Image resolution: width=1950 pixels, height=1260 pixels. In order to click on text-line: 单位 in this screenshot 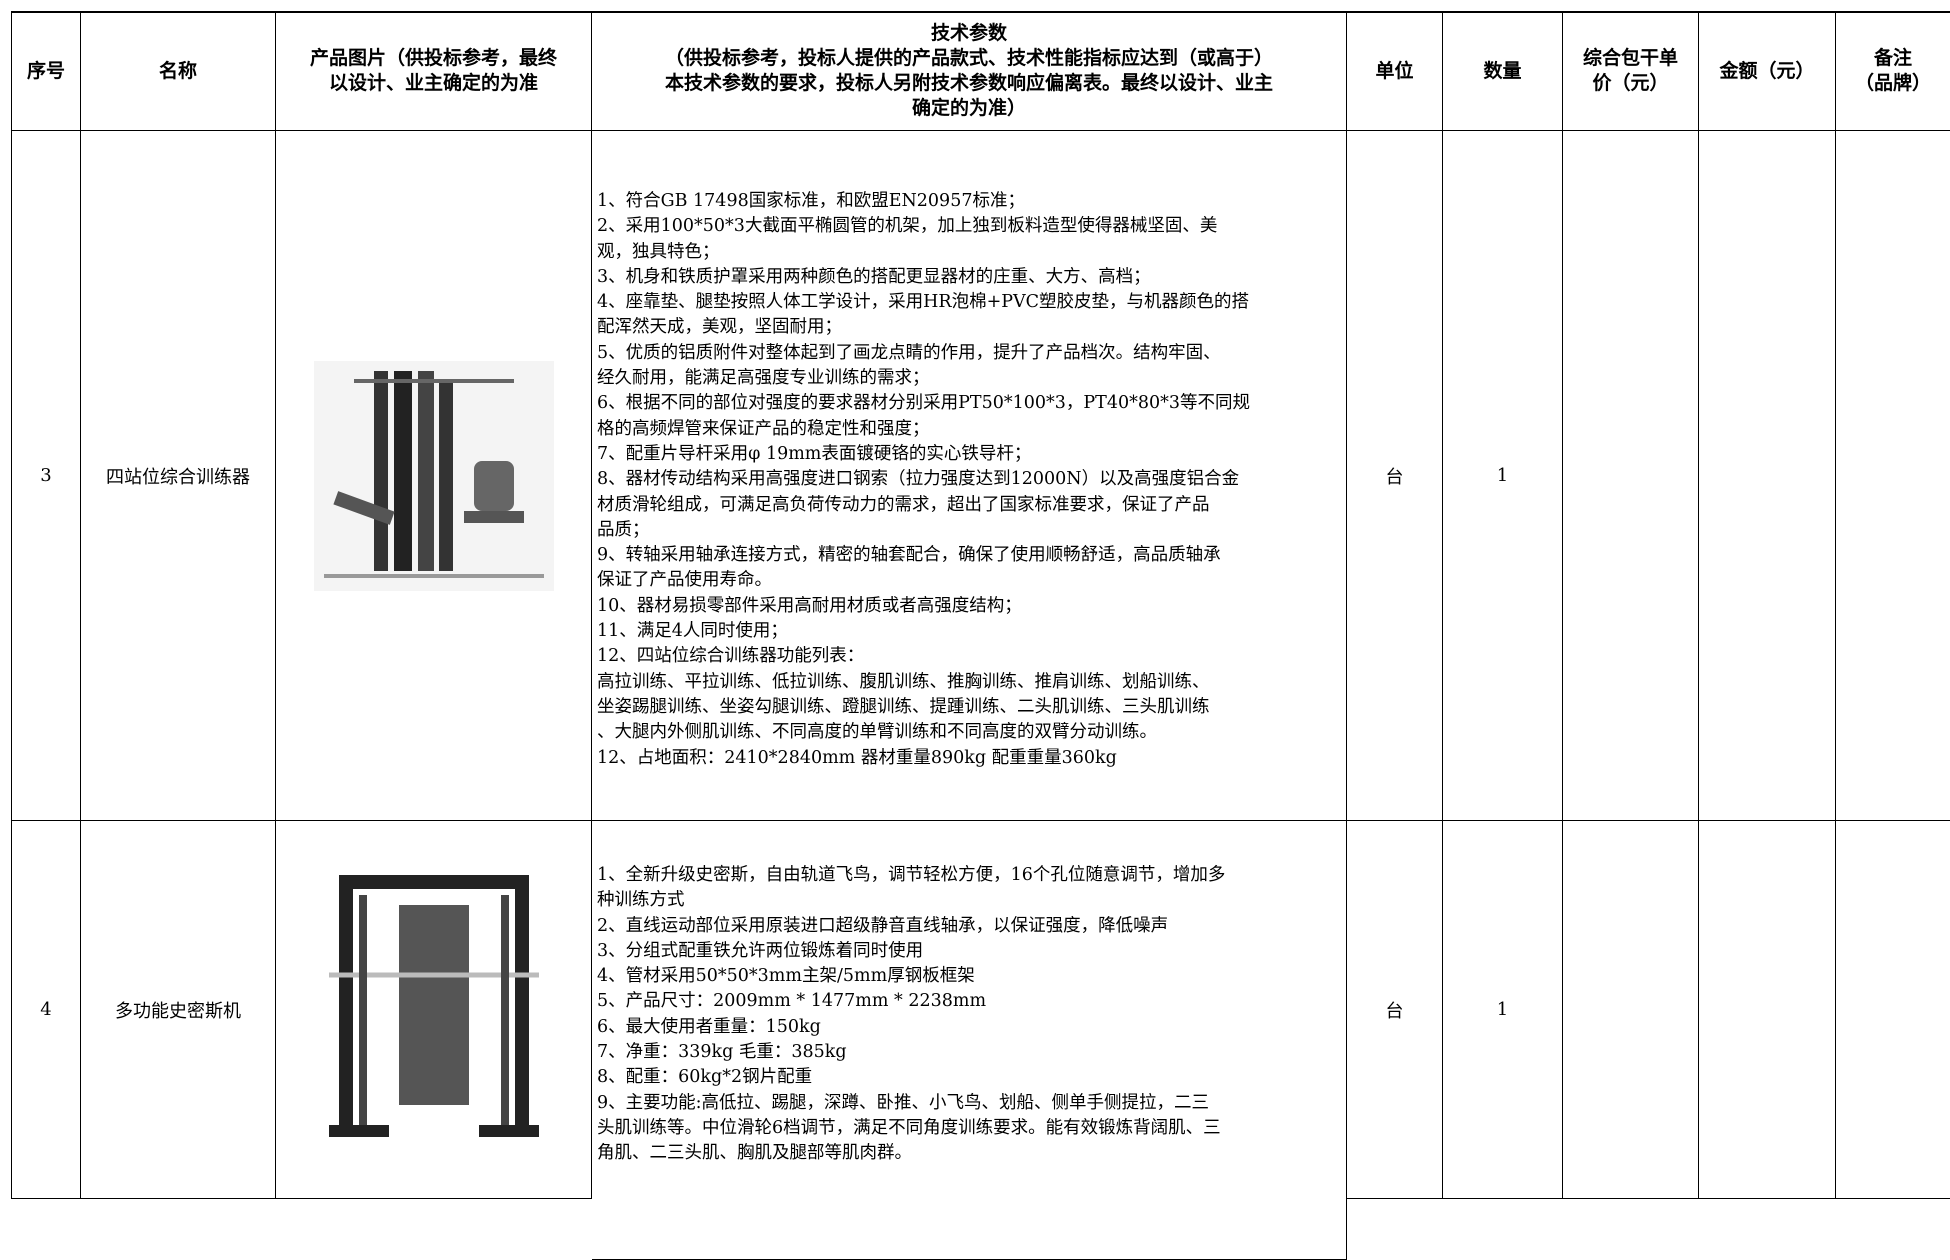, I will do `click(1394, 70)`.